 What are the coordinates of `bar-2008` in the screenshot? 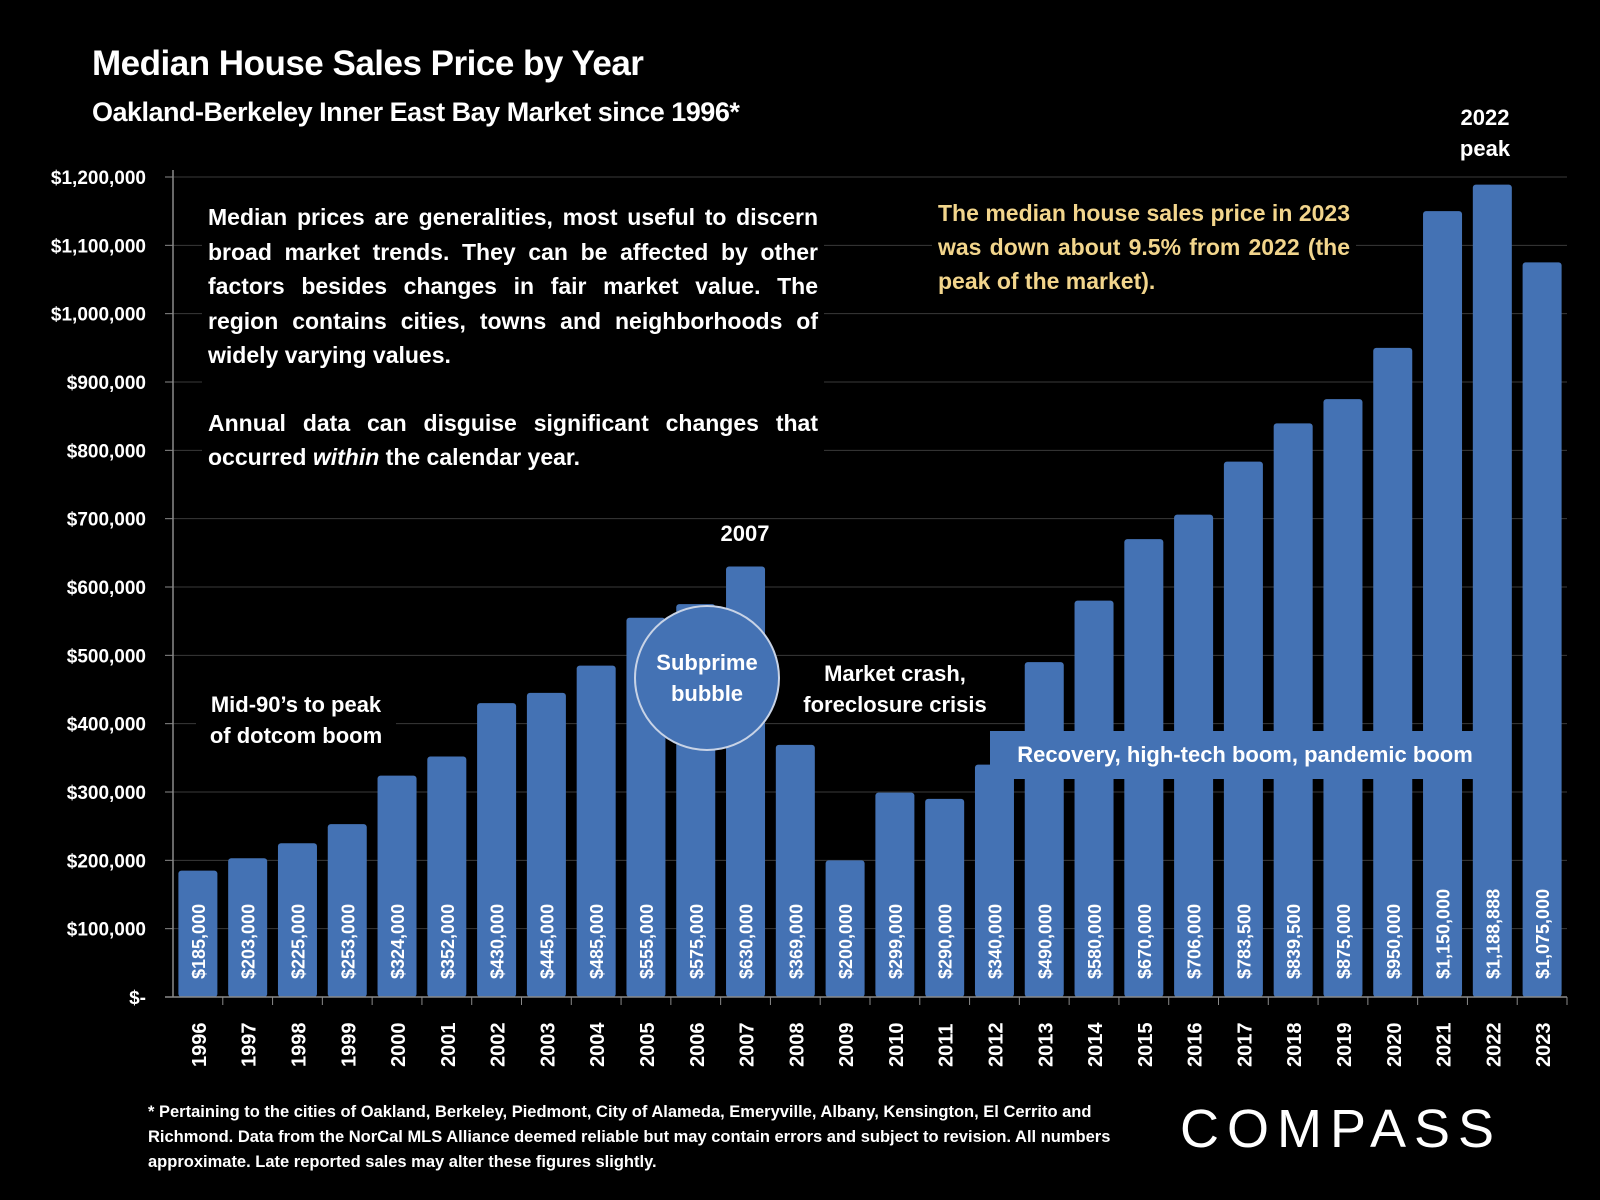 It's located at (795, 870).